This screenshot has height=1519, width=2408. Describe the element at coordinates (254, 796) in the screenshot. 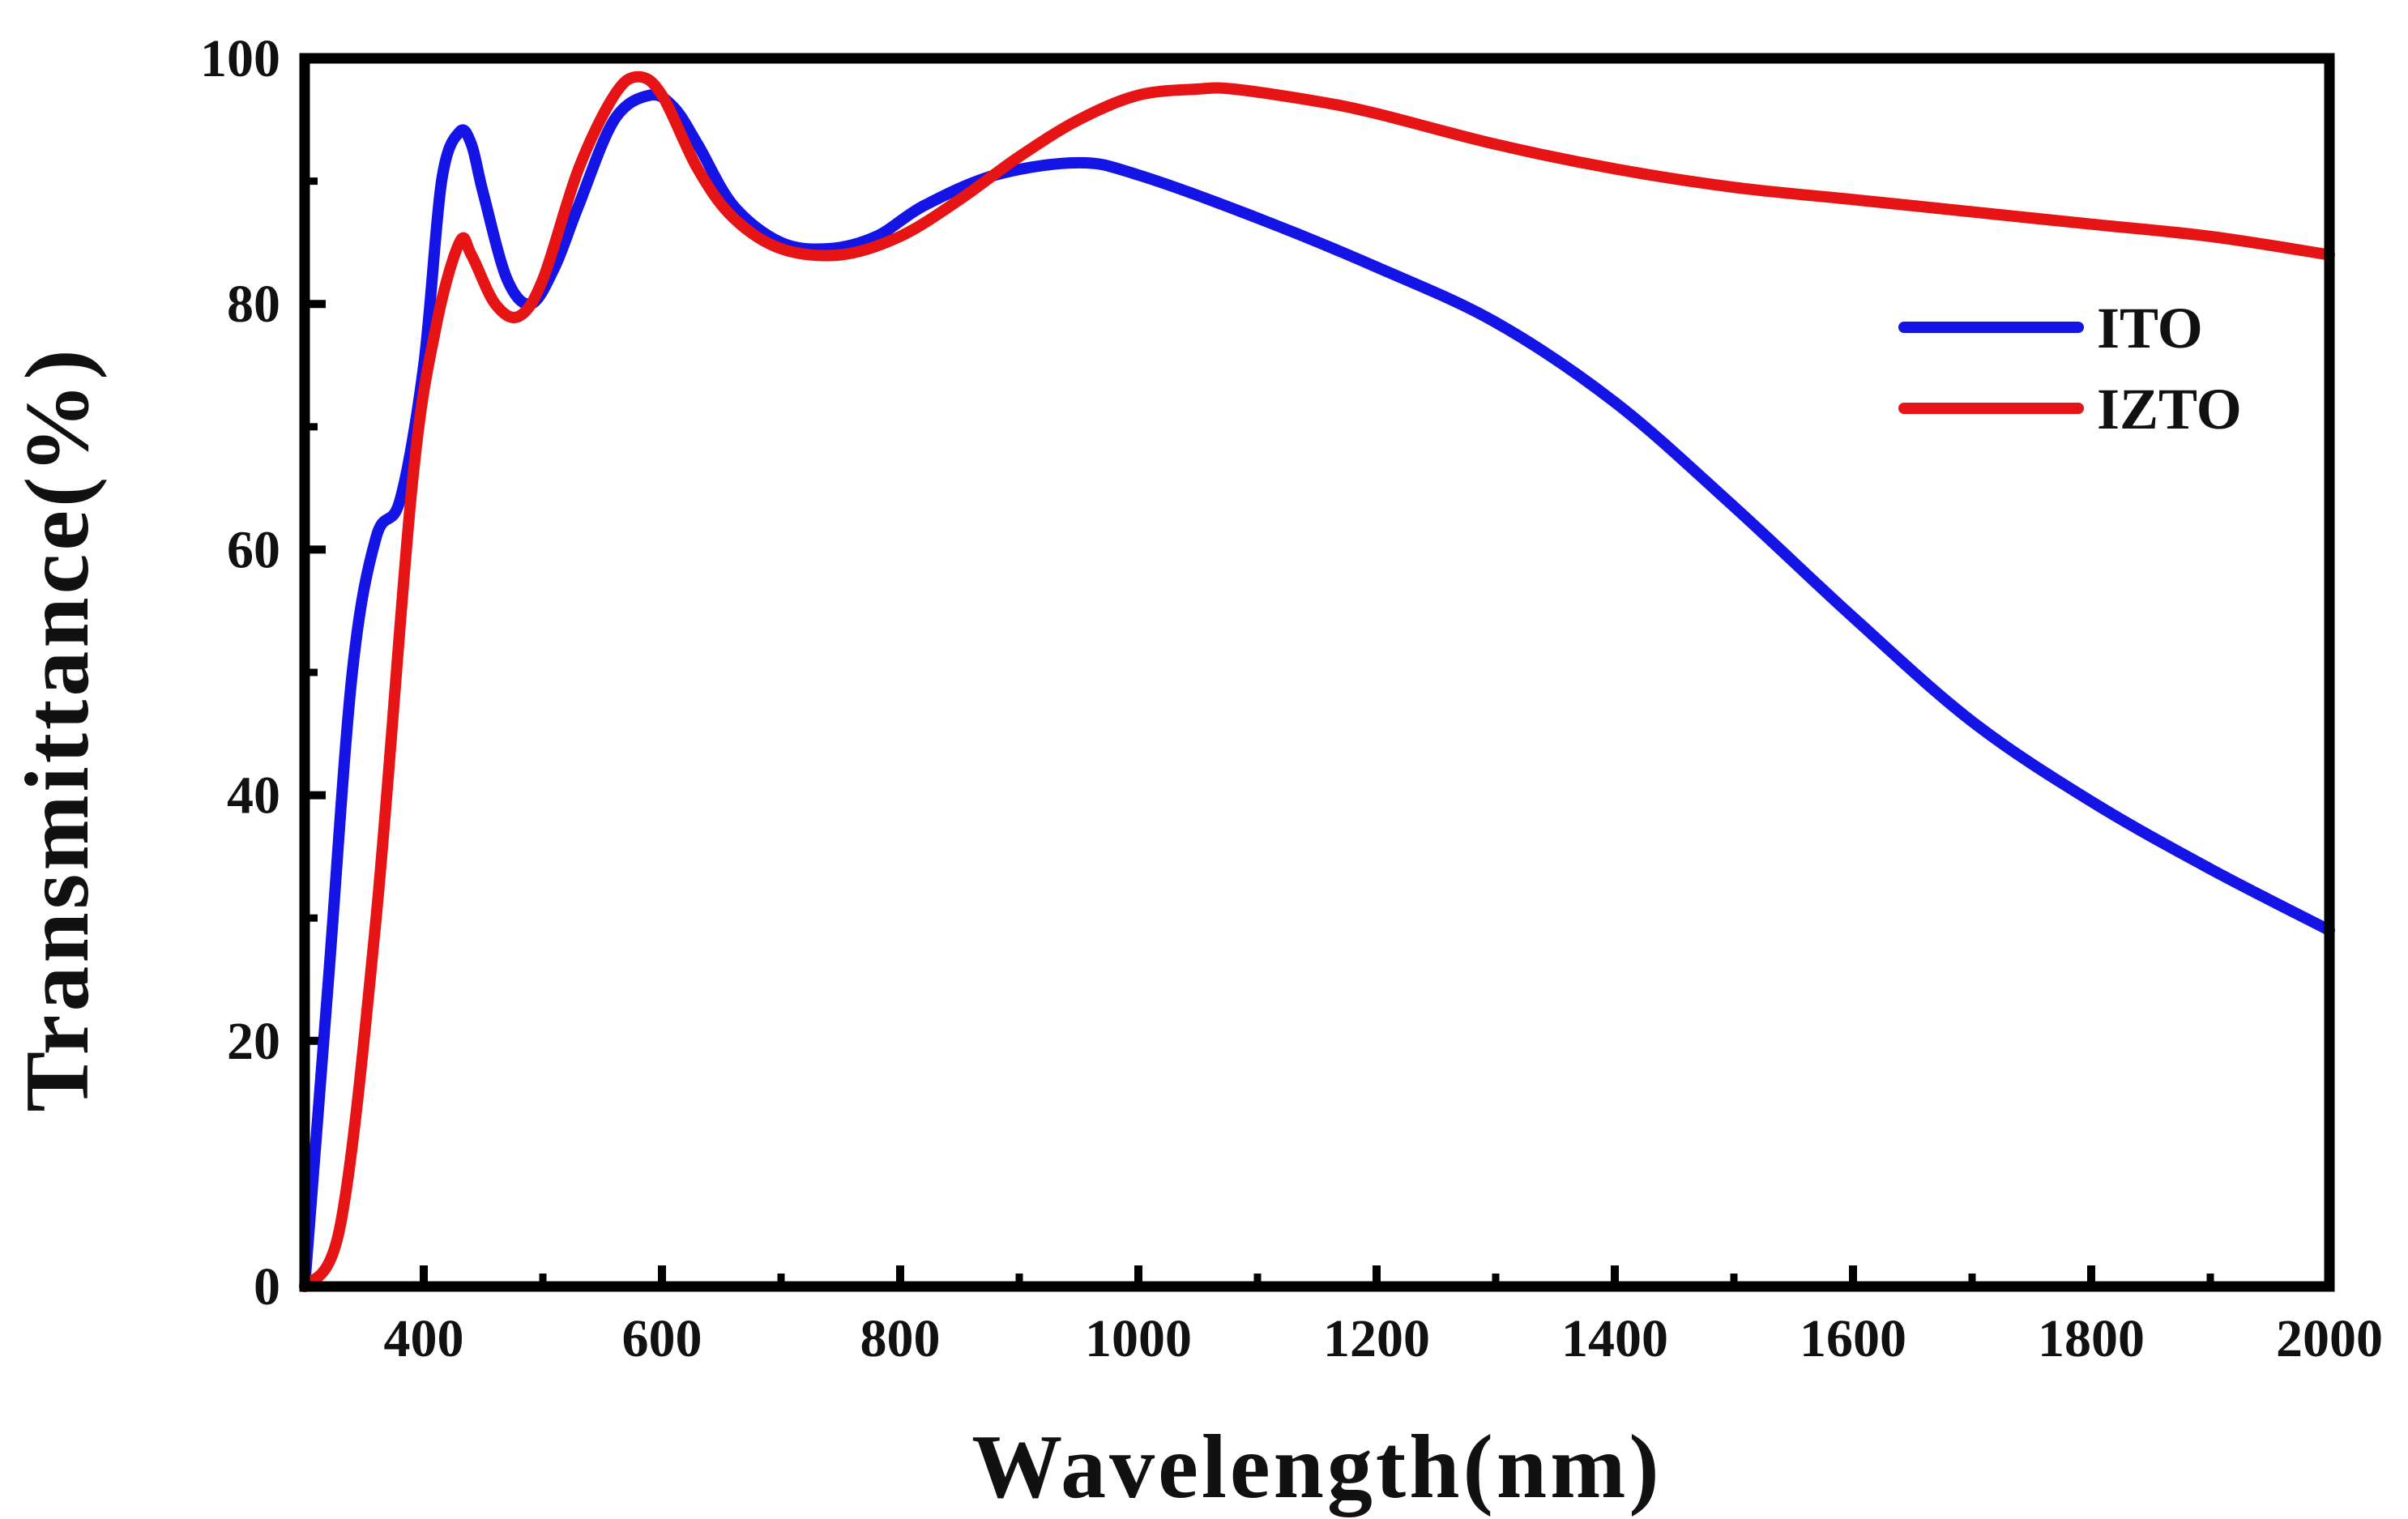

I see `y-tick-label: 40` at that location.